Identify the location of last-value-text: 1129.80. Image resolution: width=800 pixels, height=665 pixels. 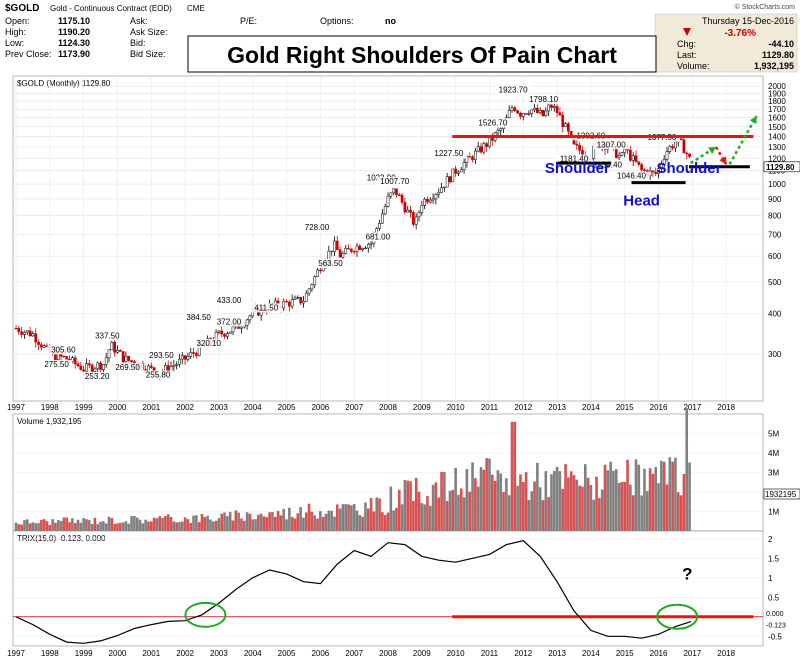
(780, 167).